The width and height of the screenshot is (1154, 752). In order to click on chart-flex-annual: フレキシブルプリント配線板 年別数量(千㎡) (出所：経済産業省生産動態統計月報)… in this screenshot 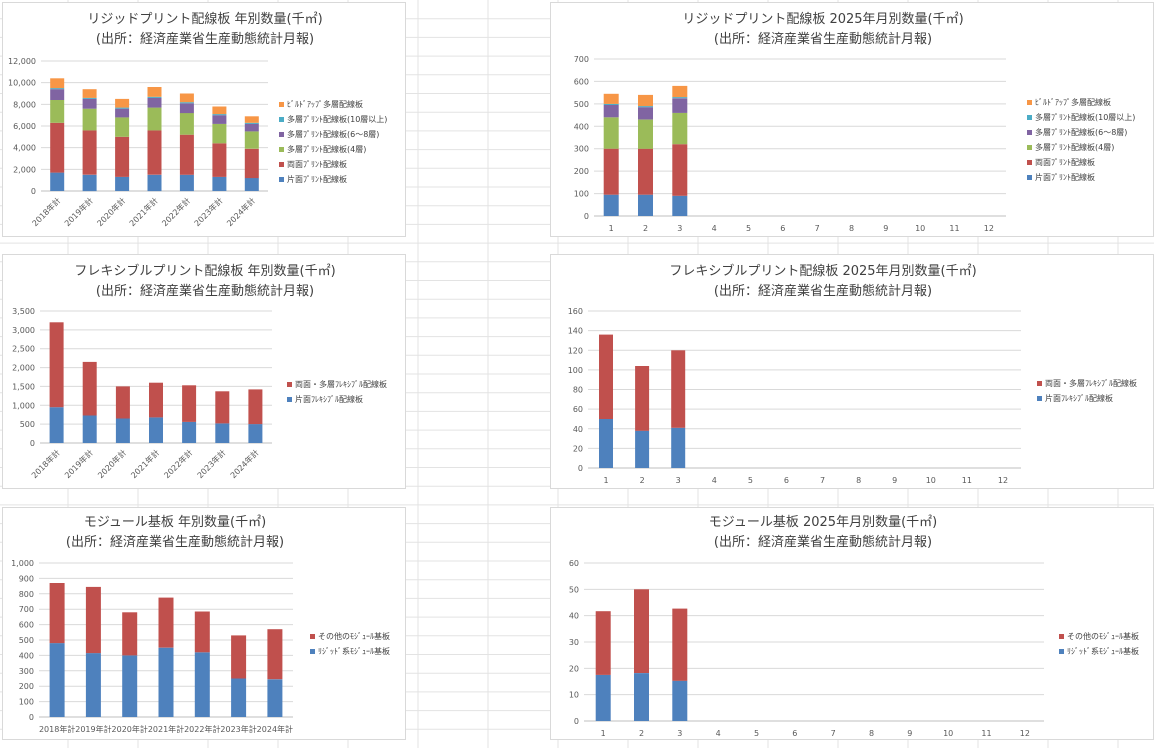, I will do `click(204, 371)`.